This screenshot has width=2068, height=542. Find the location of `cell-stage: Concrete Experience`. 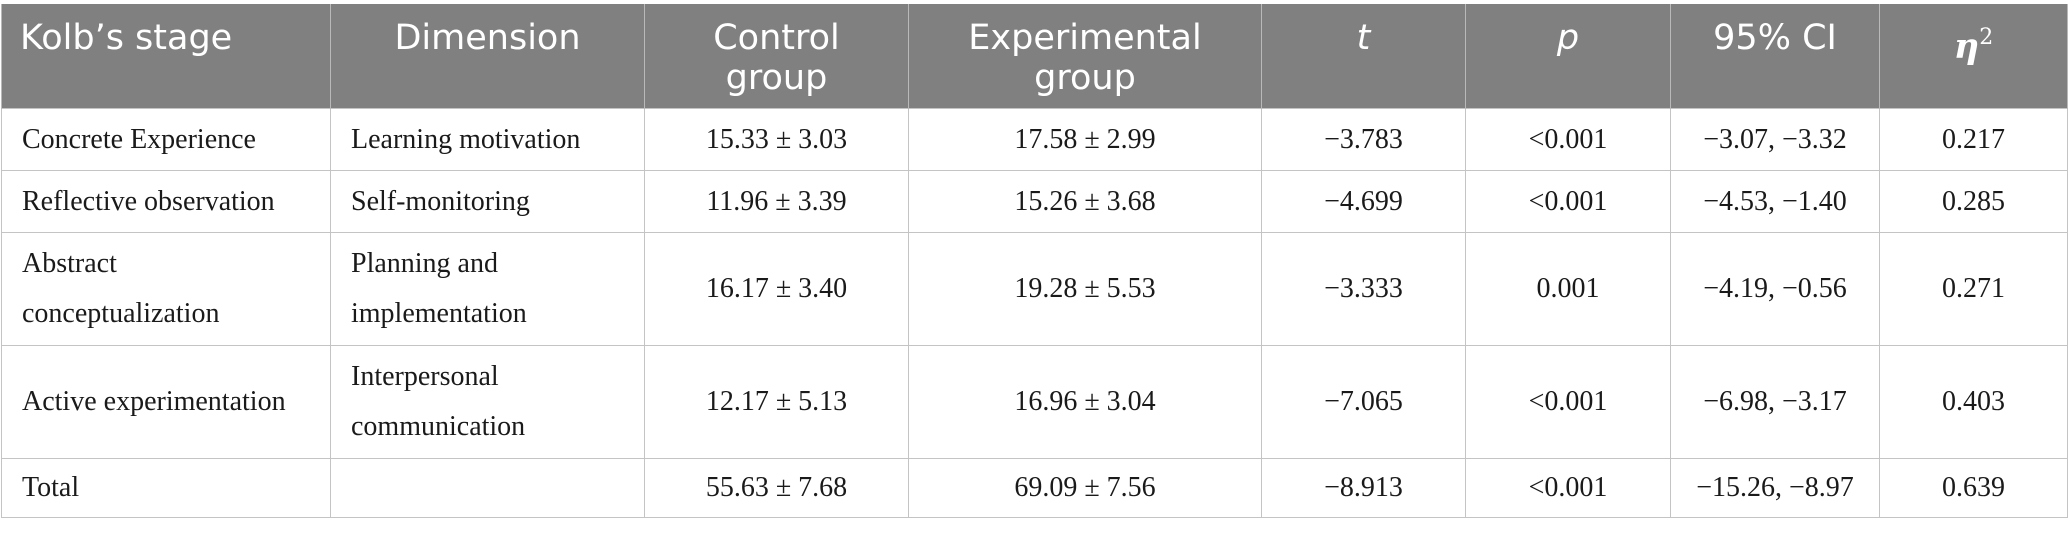

cell-stage: Concrete Experience is located at coordinates (166, 139).